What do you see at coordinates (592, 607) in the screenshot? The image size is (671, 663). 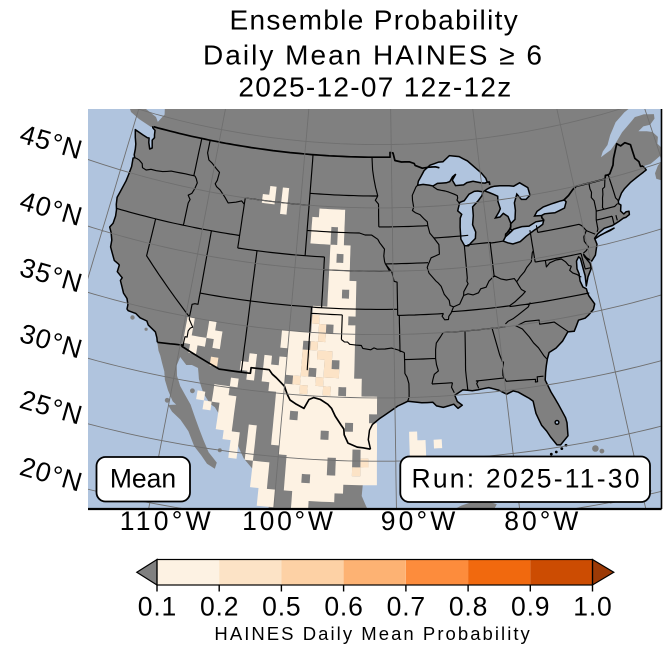 I see `svg-text: 1.0` at bounding box center [592, 607].